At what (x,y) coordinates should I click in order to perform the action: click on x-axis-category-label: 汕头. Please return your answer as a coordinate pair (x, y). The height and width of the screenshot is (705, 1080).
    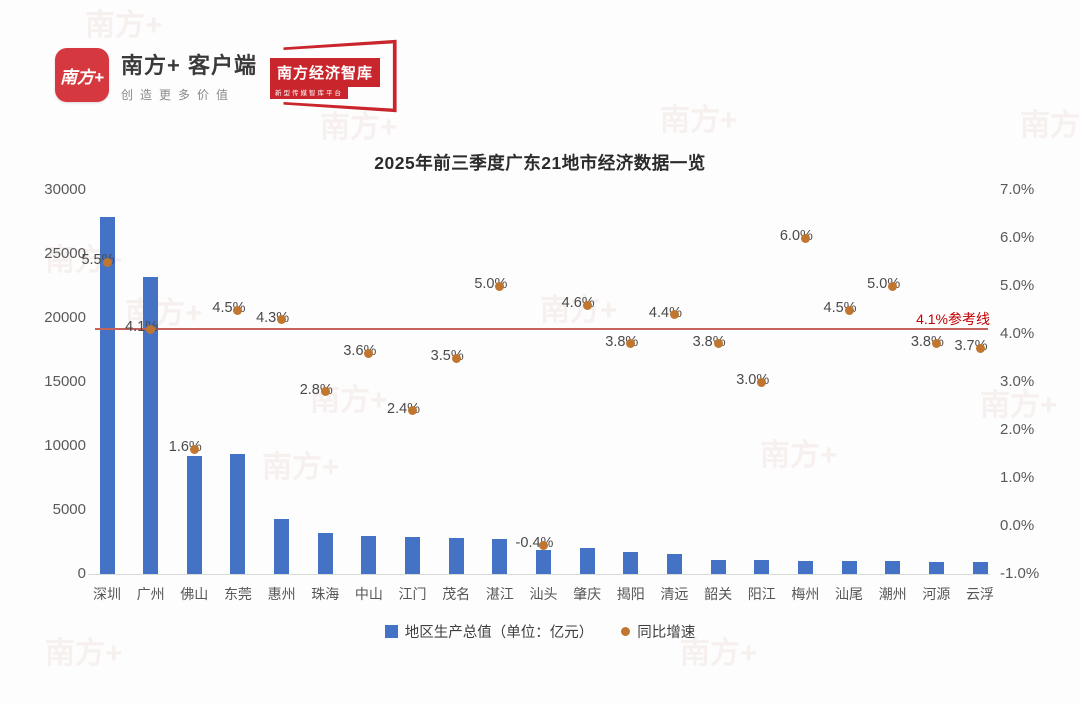
    Looking at the image, I should click on (543, 594).